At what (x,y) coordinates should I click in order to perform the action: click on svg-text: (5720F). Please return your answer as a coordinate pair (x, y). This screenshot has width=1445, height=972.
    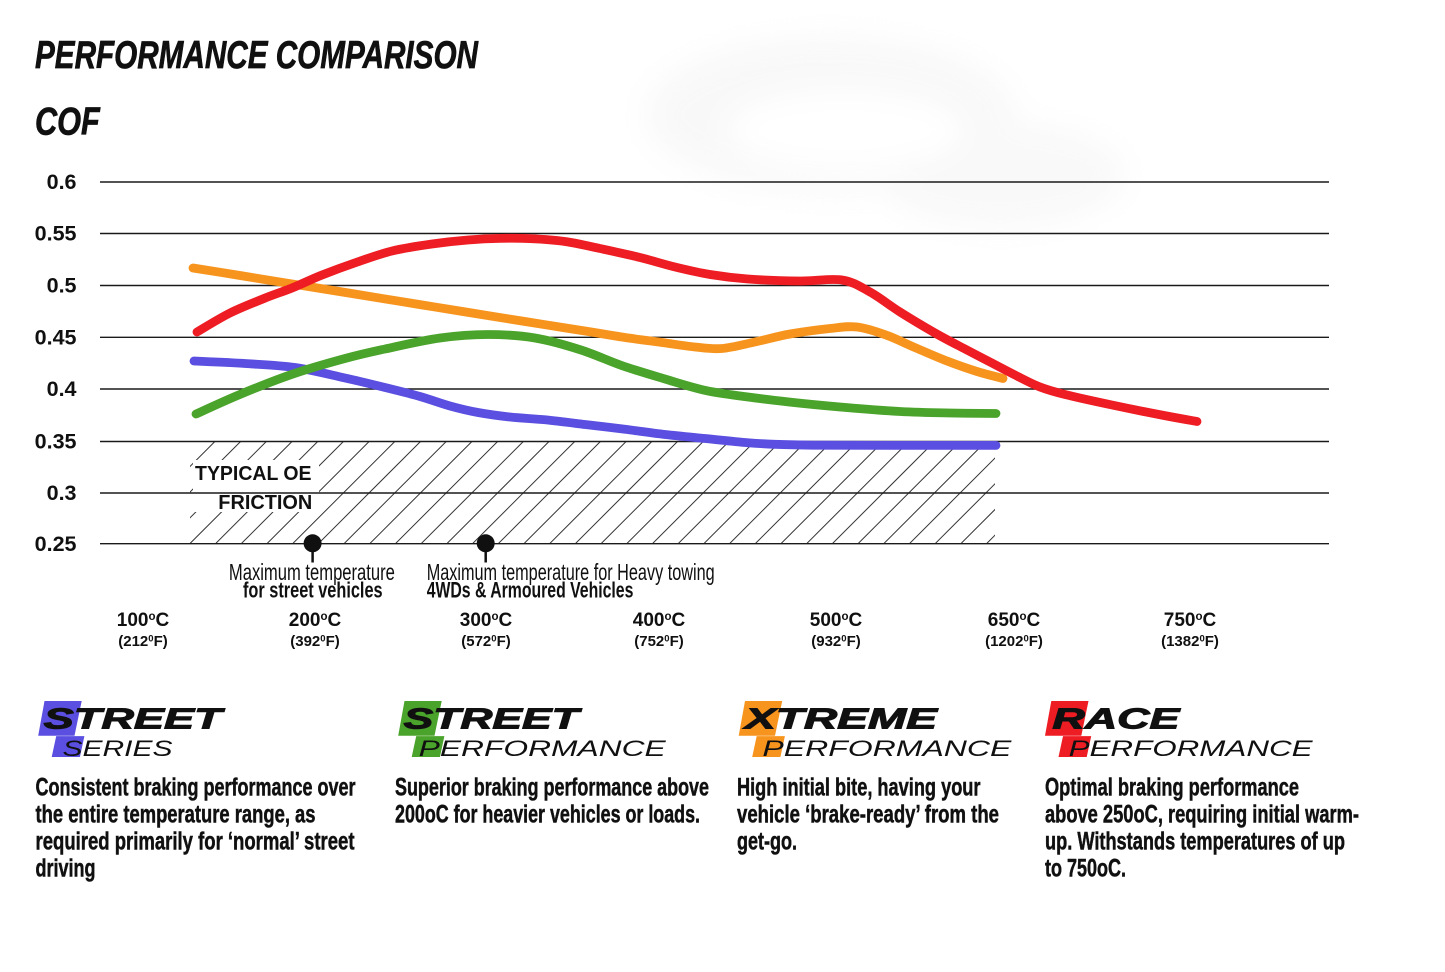
    Looking at the image, I should click on (486, 641).